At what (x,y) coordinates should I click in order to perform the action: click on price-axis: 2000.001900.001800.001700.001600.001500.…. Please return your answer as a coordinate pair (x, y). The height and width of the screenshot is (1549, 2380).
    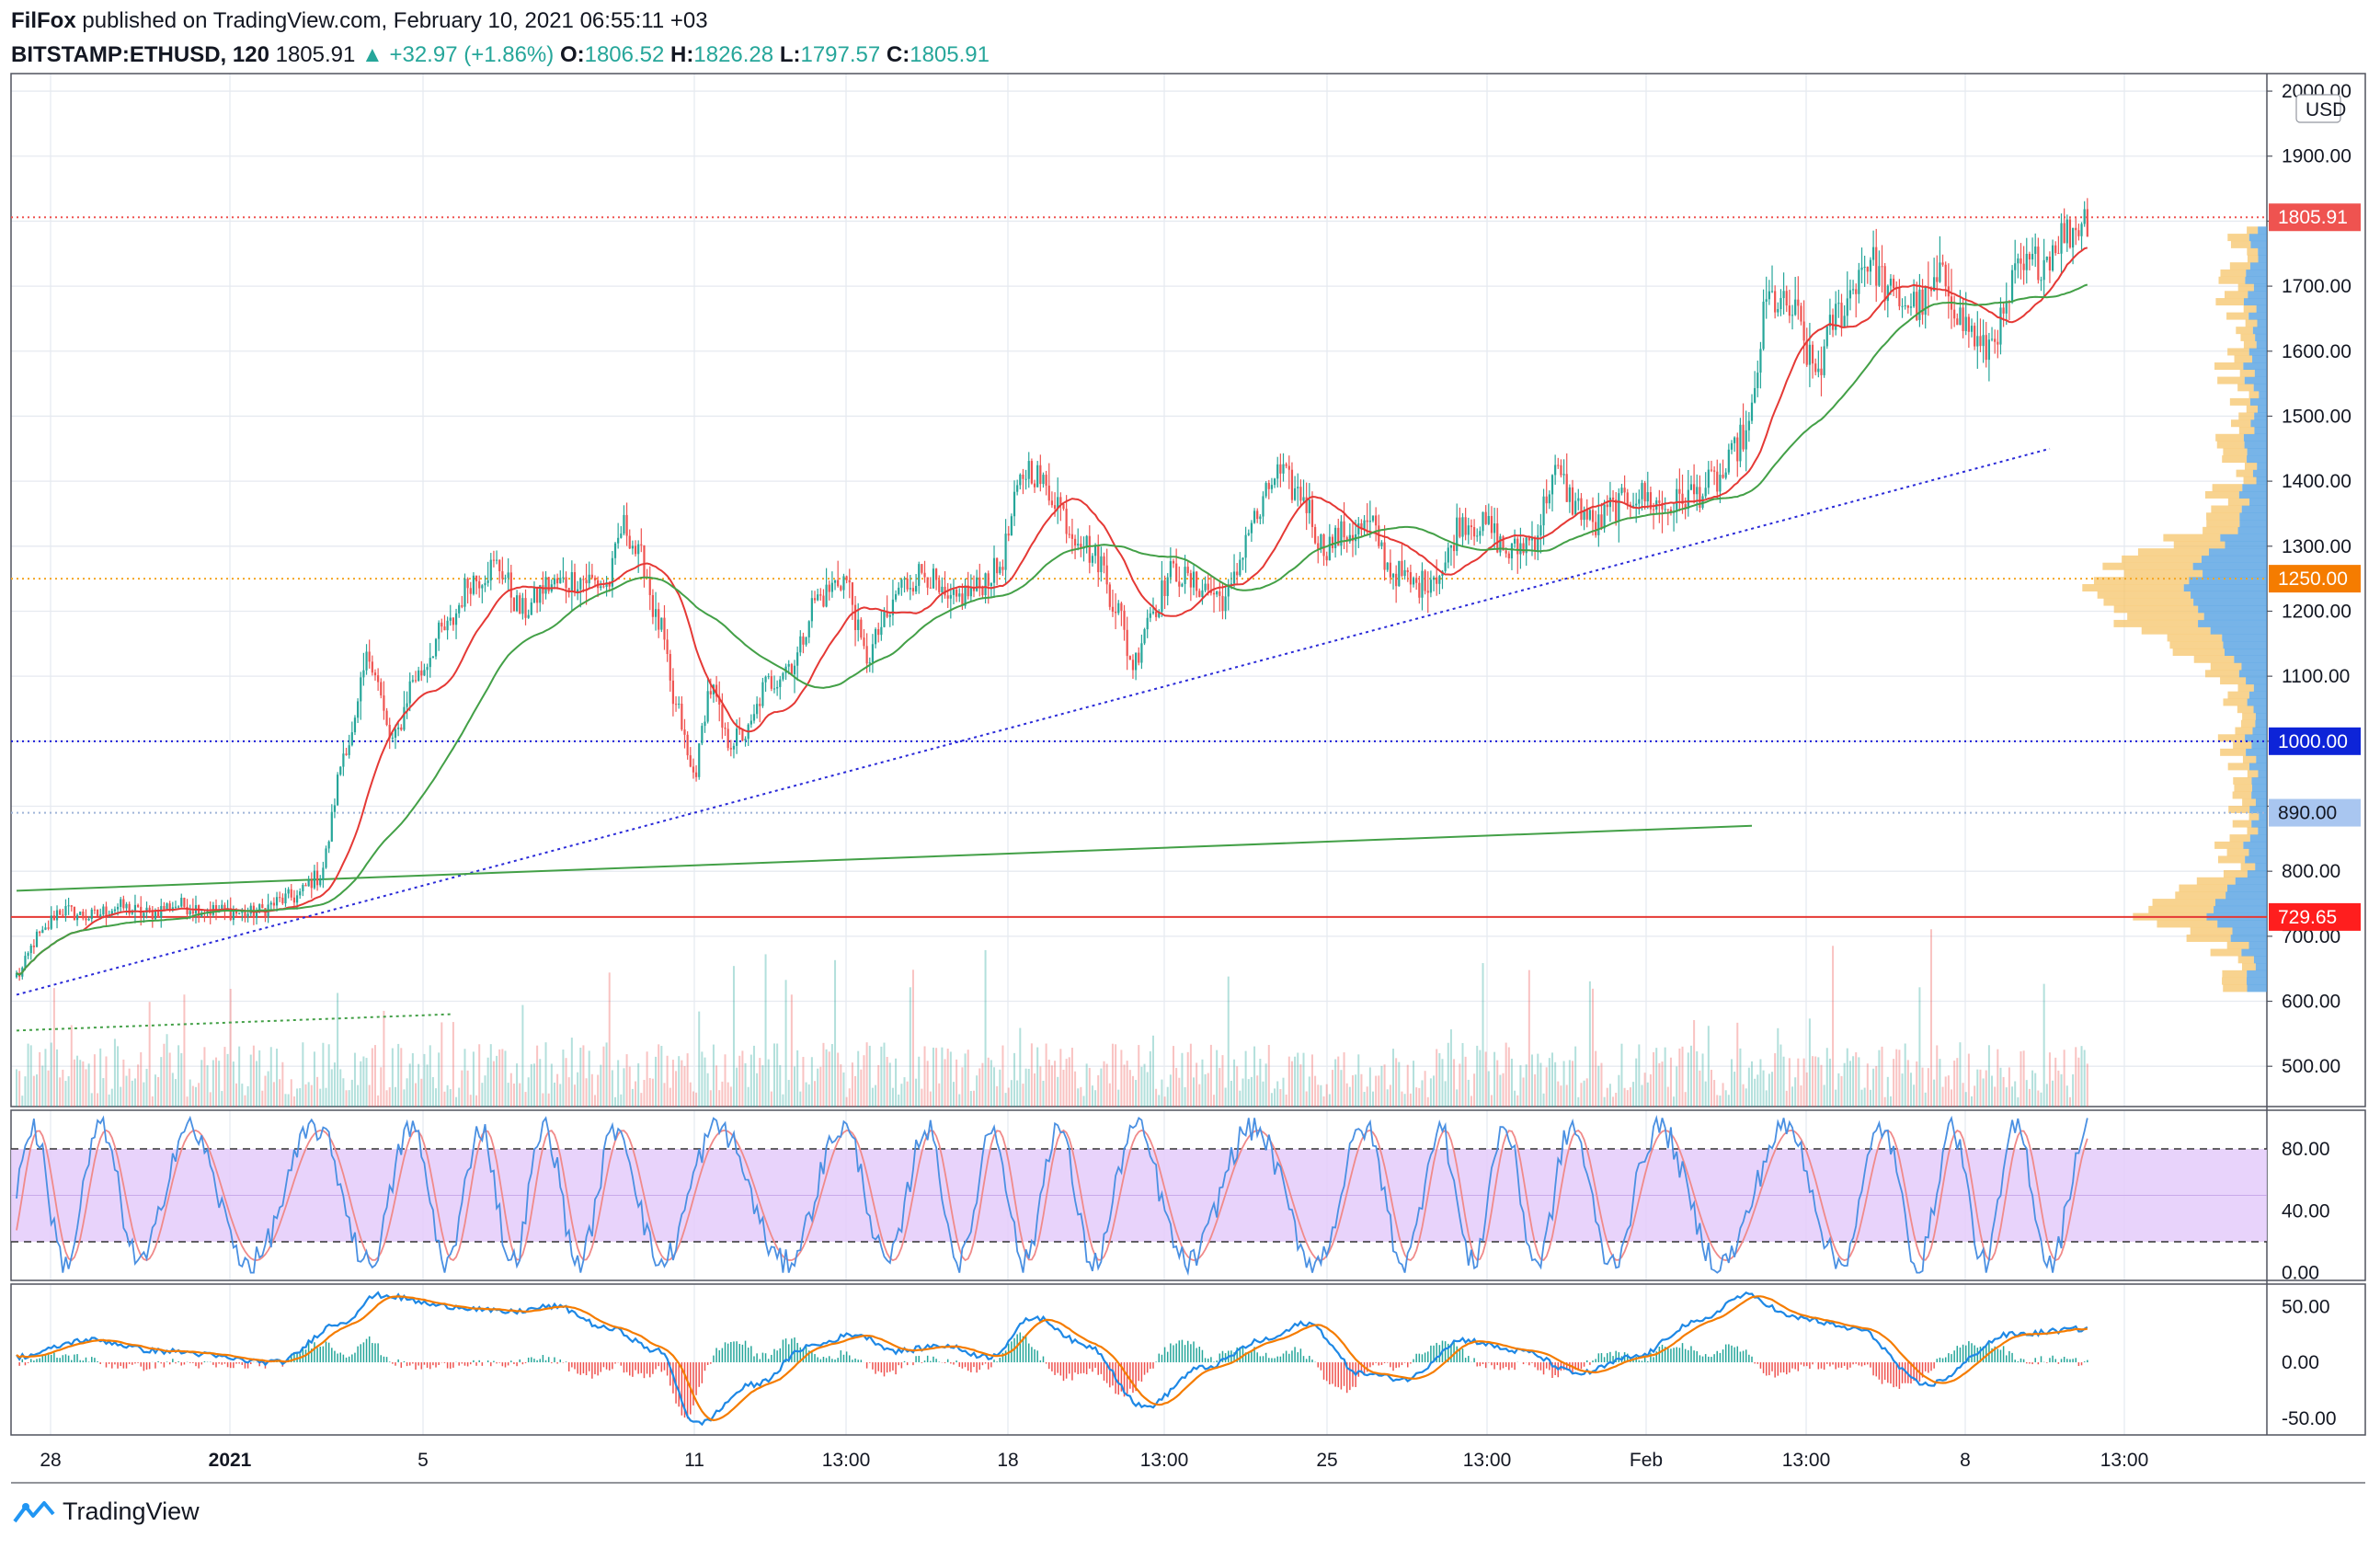
    Looking at the image, I should click on (2309, 755).